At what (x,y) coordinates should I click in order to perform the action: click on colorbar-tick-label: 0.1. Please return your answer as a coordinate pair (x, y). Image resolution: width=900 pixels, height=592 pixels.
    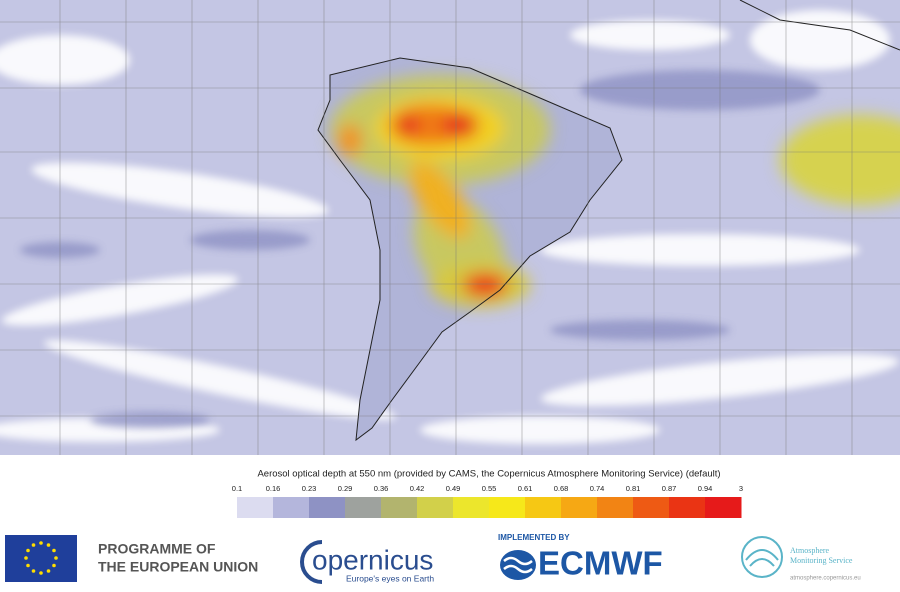
    Looking at the image, I should click on (237, 488).